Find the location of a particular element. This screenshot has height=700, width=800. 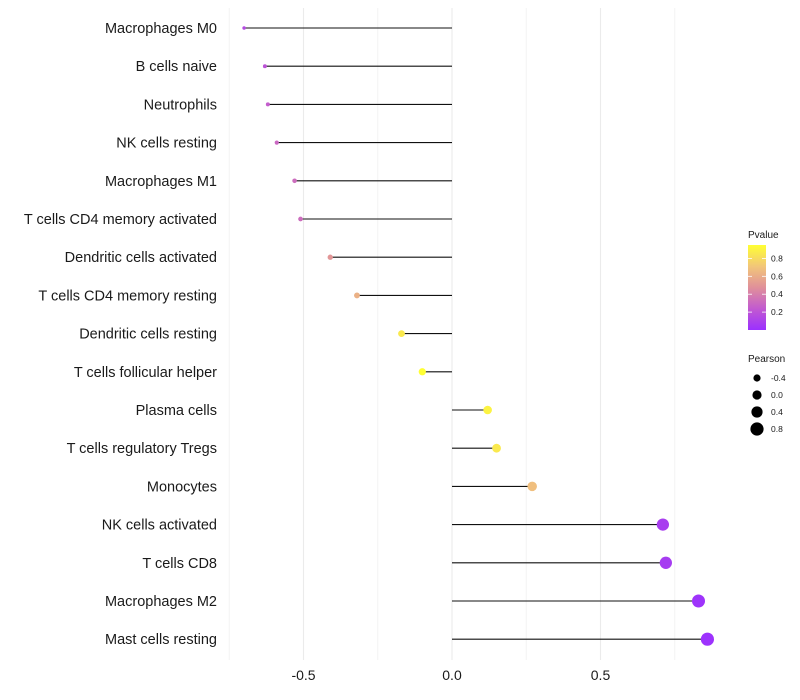

legend-pearson-label: 0.0 is located at coordinates (777, 395).